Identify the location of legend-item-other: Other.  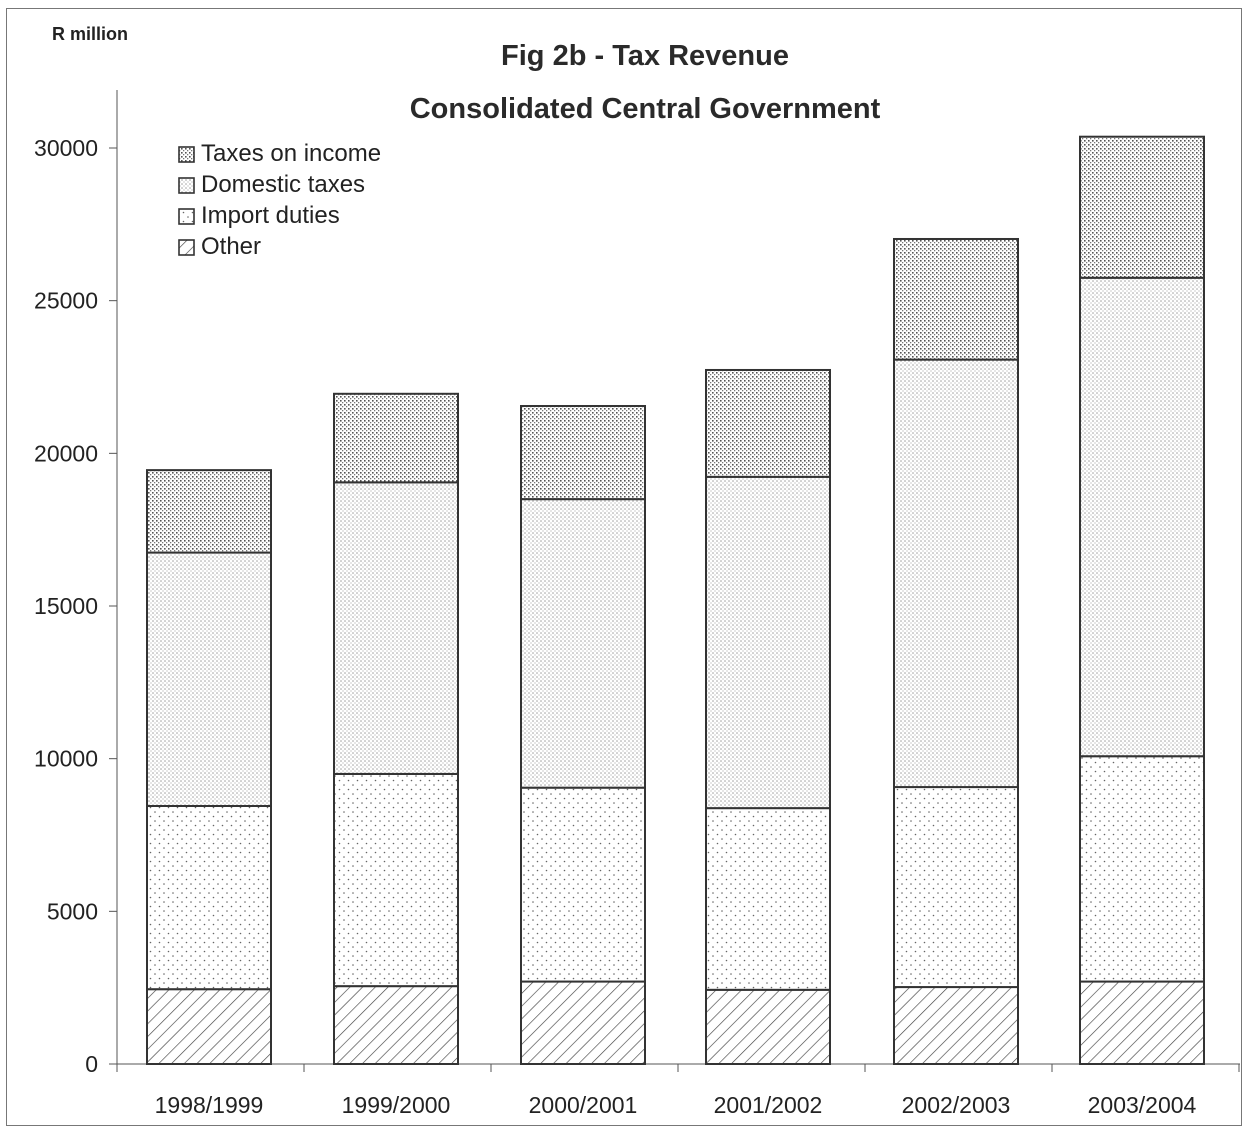
(279, 246).